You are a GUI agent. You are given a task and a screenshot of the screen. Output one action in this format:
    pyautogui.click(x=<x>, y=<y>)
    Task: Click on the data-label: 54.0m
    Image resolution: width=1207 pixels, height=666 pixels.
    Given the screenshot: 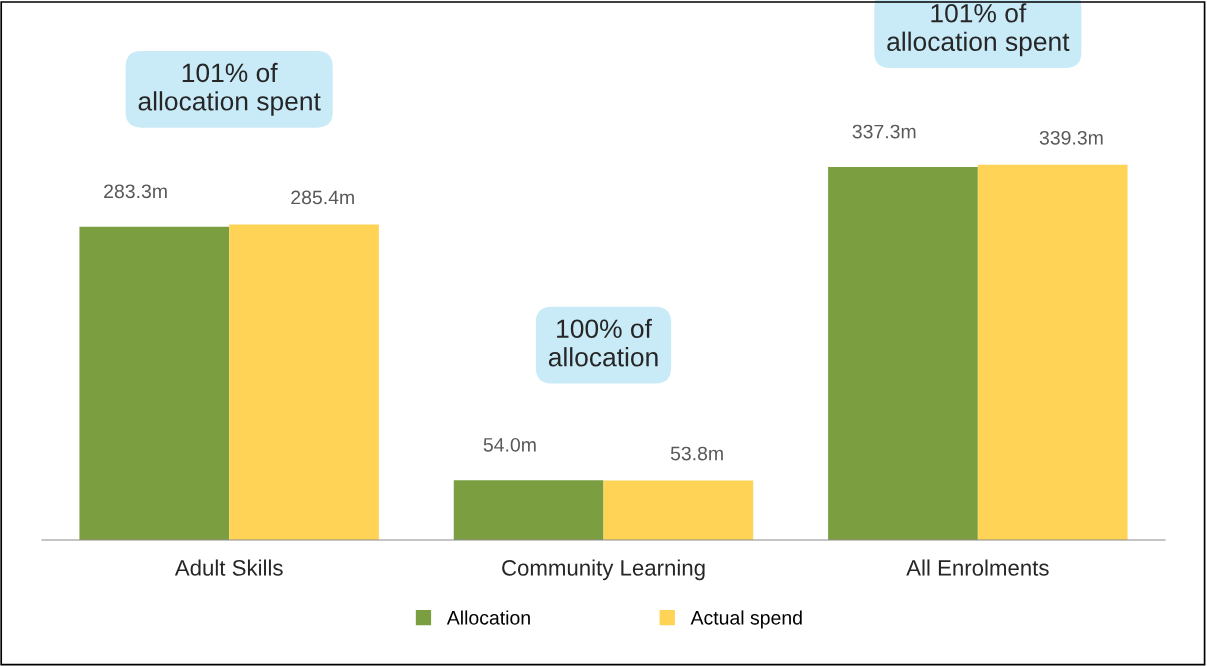 What is the action you would take?
    pyautogui.click(x=509, y=444)
    